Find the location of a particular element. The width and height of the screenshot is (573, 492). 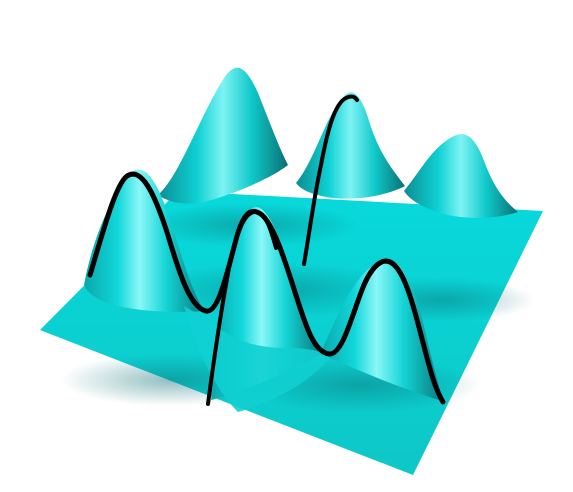

front-ridge is located at coordinates (257, 359).